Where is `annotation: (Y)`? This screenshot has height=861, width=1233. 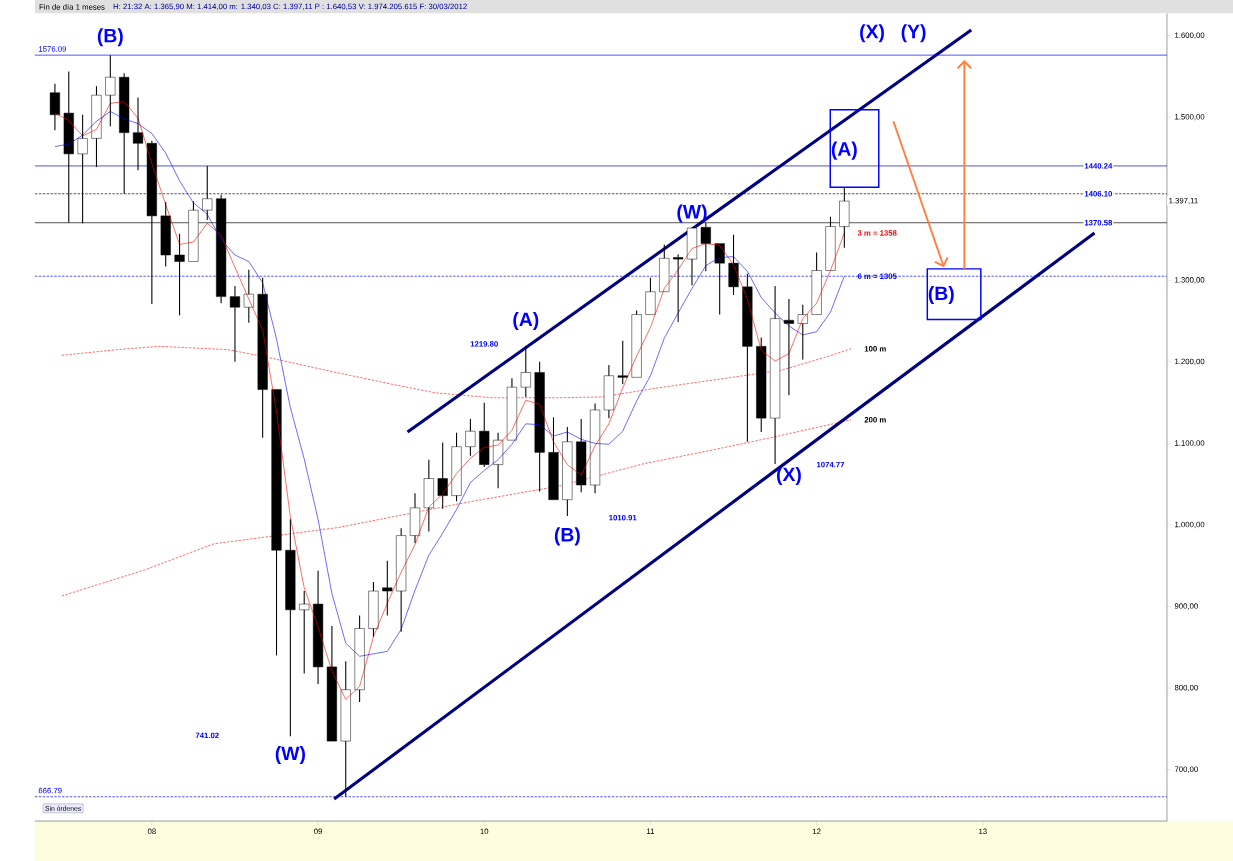 annotation: (Y) is located at coordinates (913, 33).